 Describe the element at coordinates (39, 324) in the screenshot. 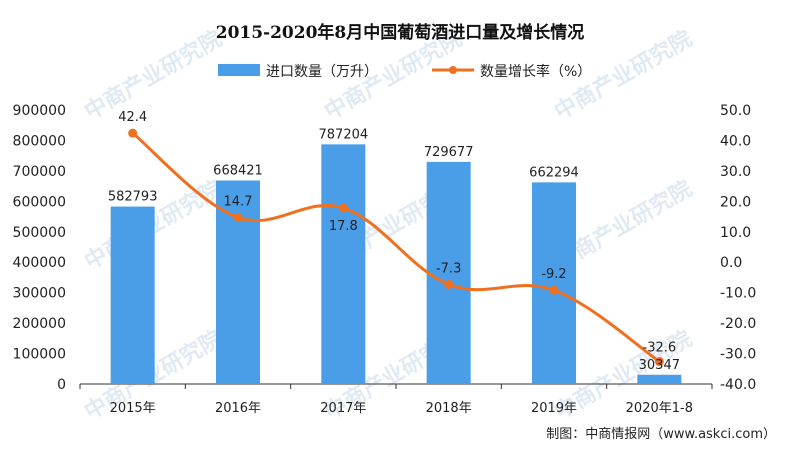

I see `left-axis-tick-label: 200000` at that location.